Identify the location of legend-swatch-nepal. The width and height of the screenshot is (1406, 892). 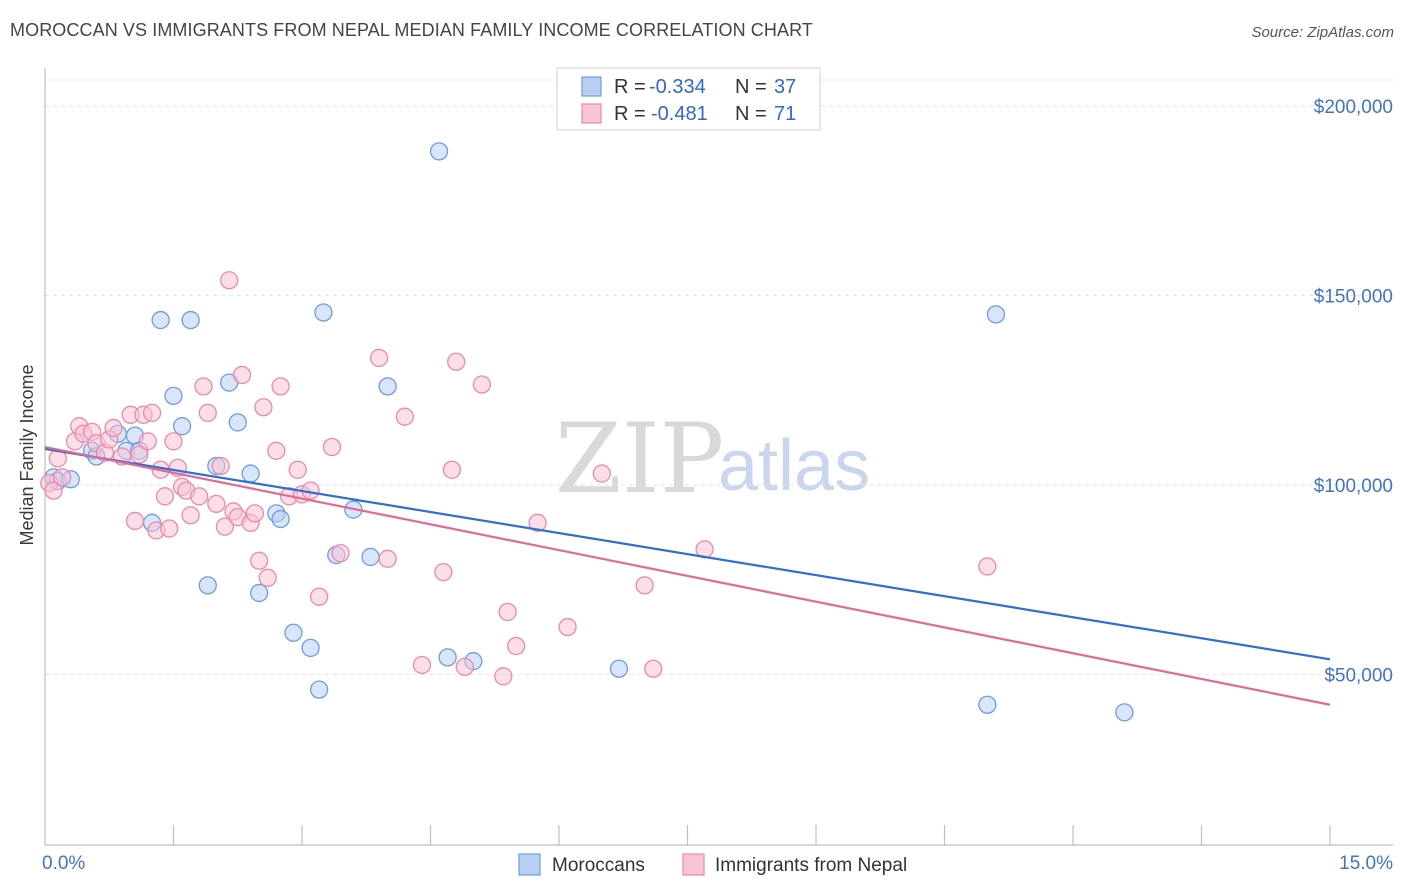
(693, 864).